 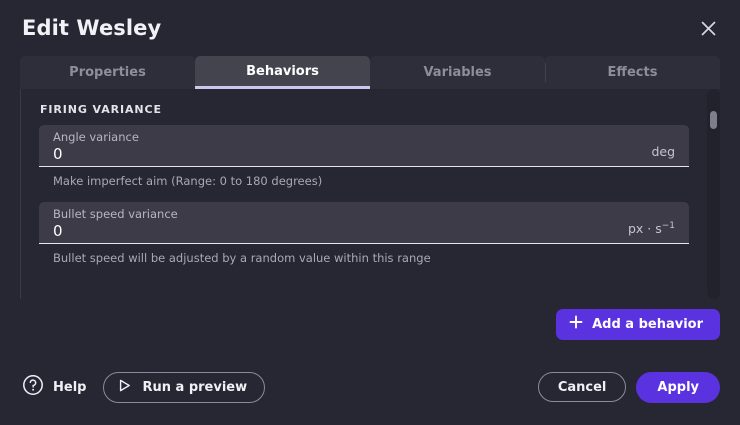 I want to click on play-icon, so click(x=124, y=387).